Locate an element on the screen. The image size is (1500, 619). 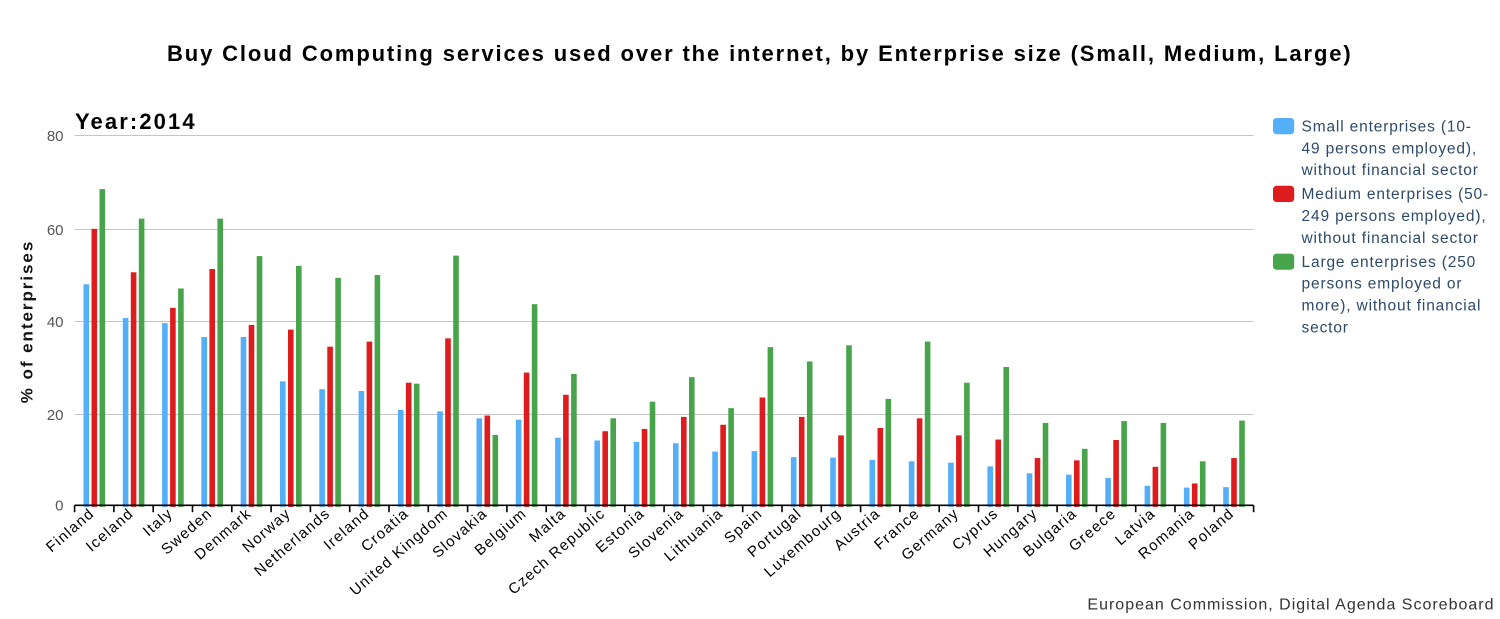
svg-text: 80 is located at coordinates (55, 136).